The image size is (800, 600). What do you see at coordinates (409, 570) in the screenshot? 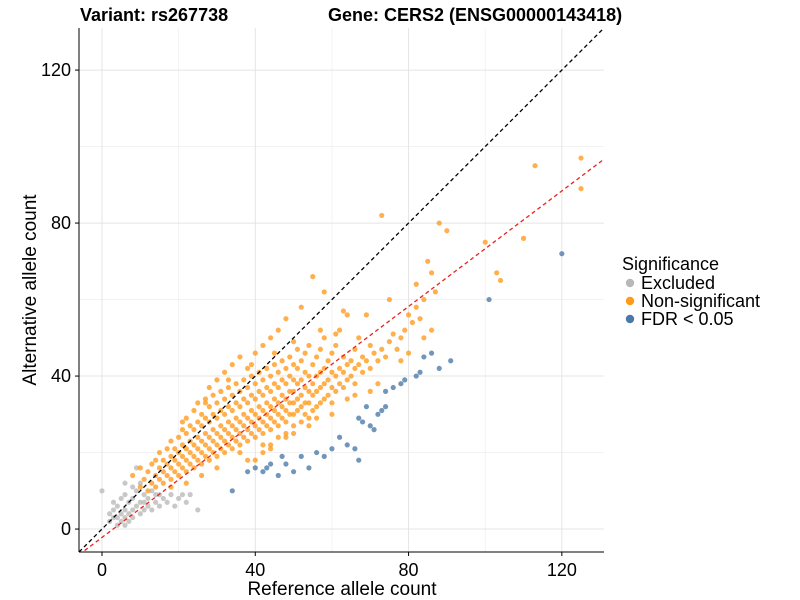
I see `x-tick-label: 80` at bounding box center [409, 570].